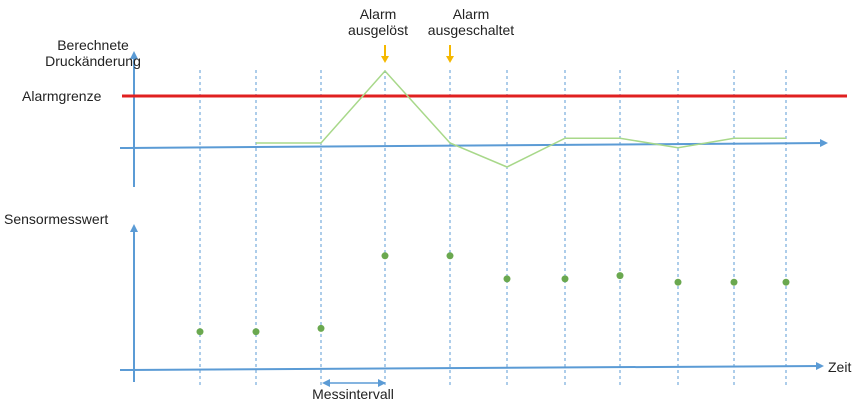  I want to click on alarm-triggered-label-line1: Alarm, so click(378, 14).